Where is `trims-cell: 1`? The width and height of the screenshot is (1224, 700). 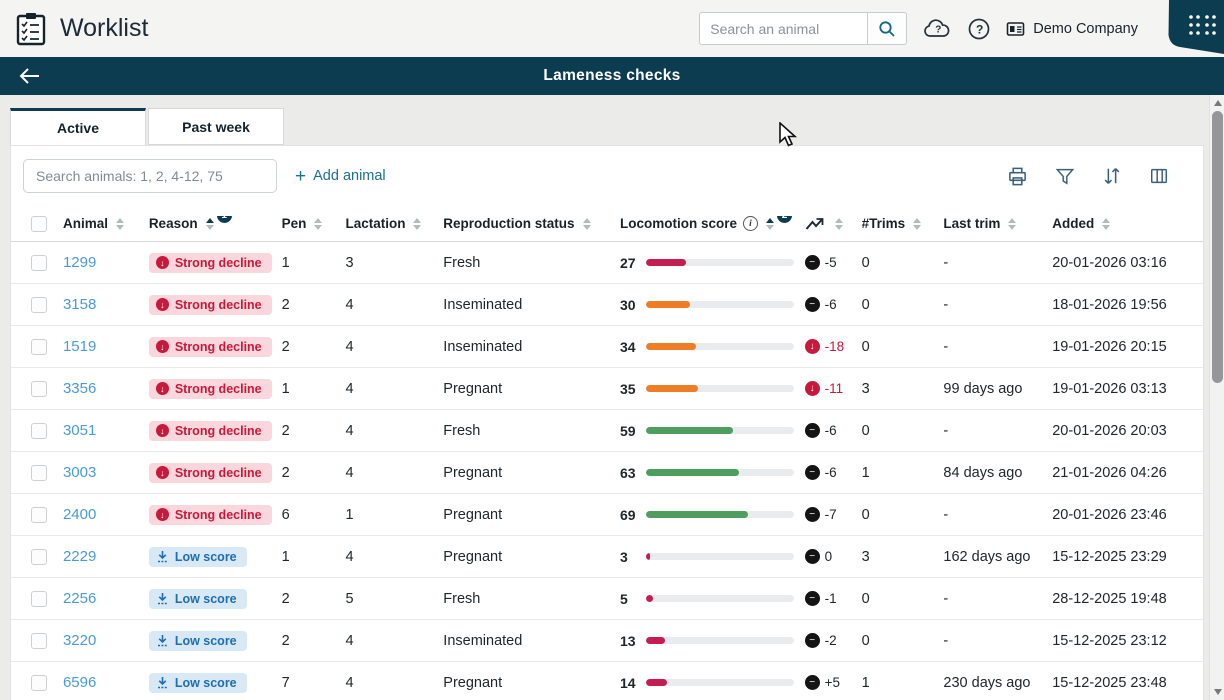 trims-cell: 1 is located at coordinates (865, 472).